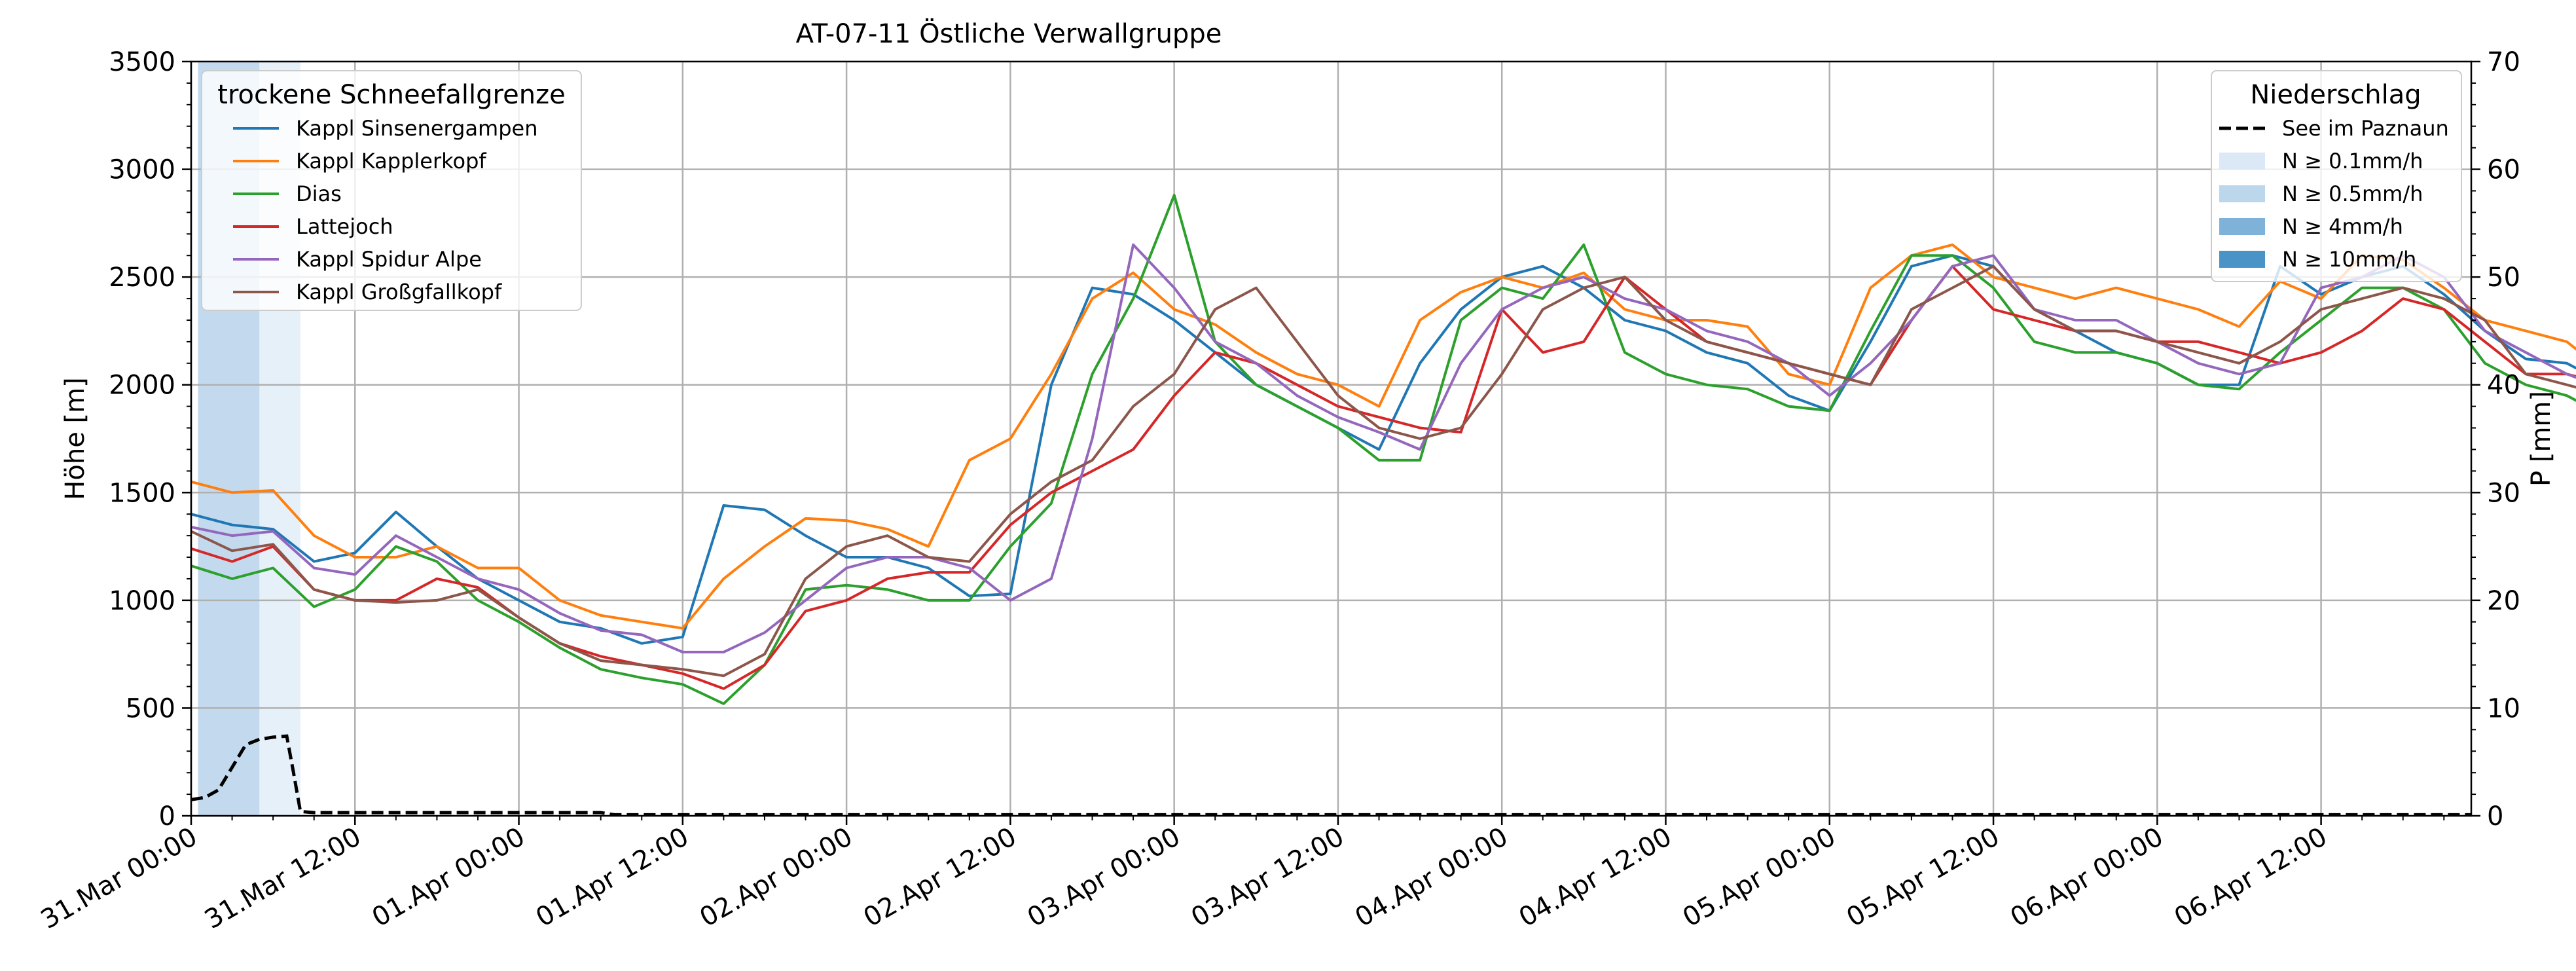  Describe the element at coordinates (2342, 226) in the screenshot. I see `legend-right-label-3: N ≥ 4mm/h` at that location.